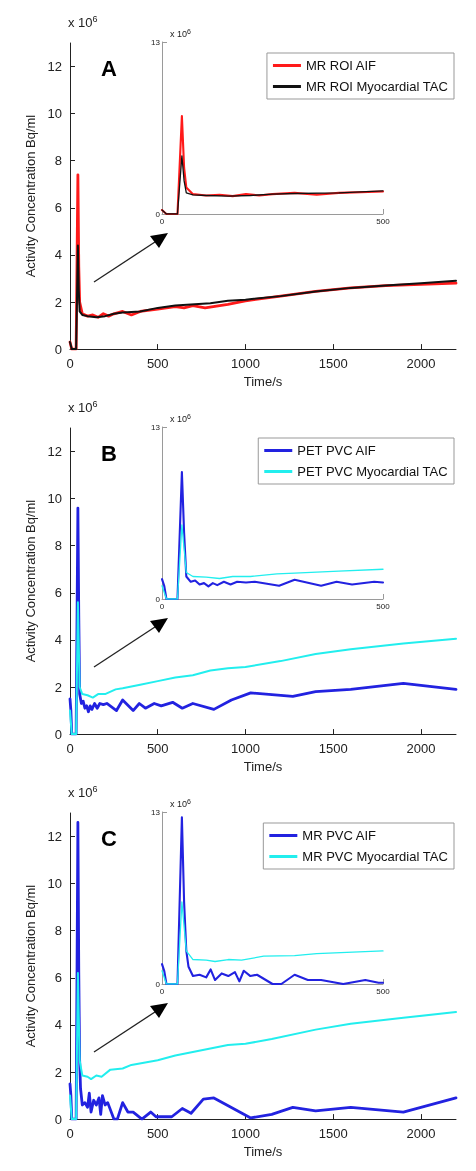 Image resolution: width=476 pixels, height=1171 pixels. What do you see at coordinates (376, 86) in the screenshot?
I see `legend-label: MR ROI Myocardial TAC` at bounding box center [376, 86].